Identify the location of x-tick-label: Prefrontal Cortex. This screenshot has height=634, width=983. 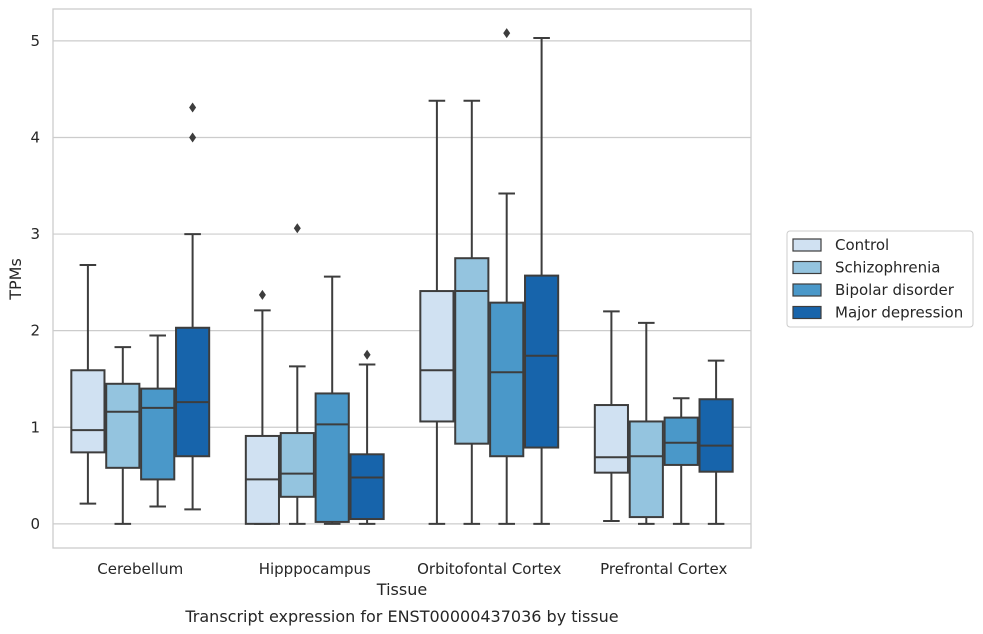
(663, 569).